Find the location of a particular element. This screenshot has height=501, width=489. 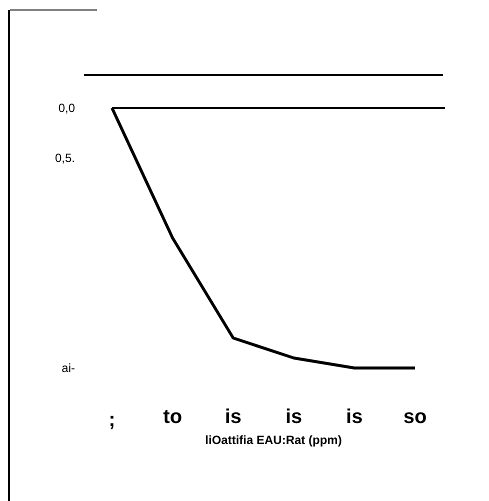

y-tick-label: 0,5. is located at coordinates (64, 157).